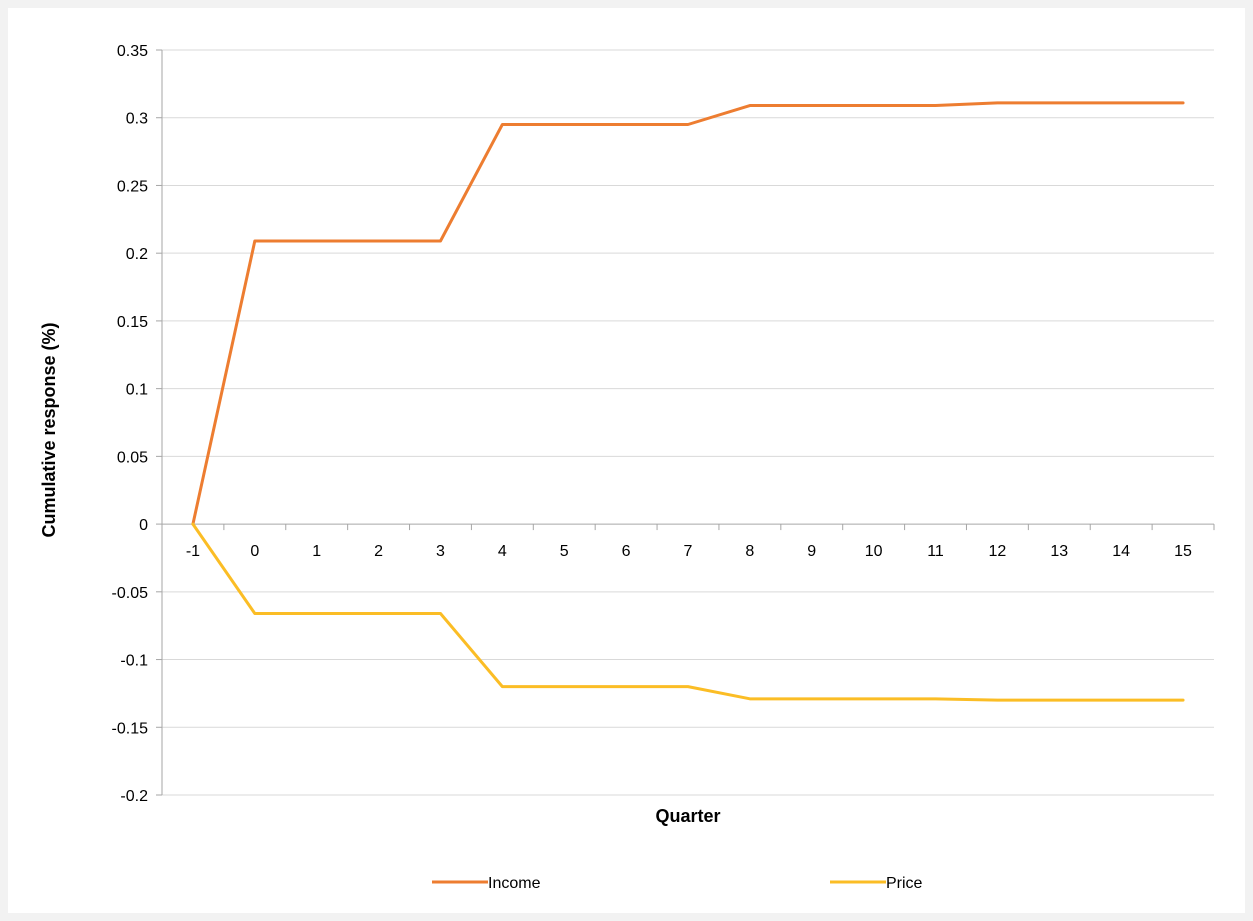  I want to click on y-tick-label: 0.15, so click(132, 322).